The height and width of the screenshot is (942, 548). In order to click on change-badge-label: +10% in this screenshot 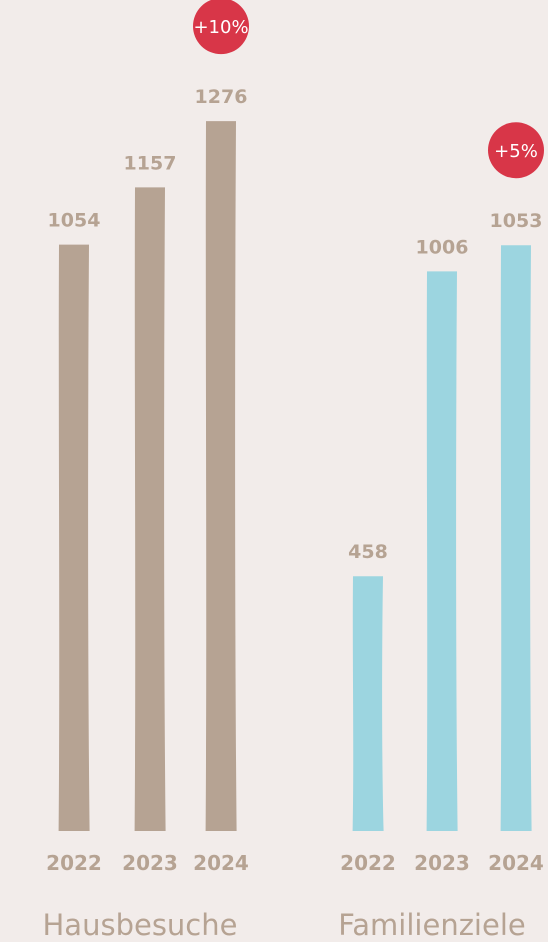, I will do `click(220, 27)`.